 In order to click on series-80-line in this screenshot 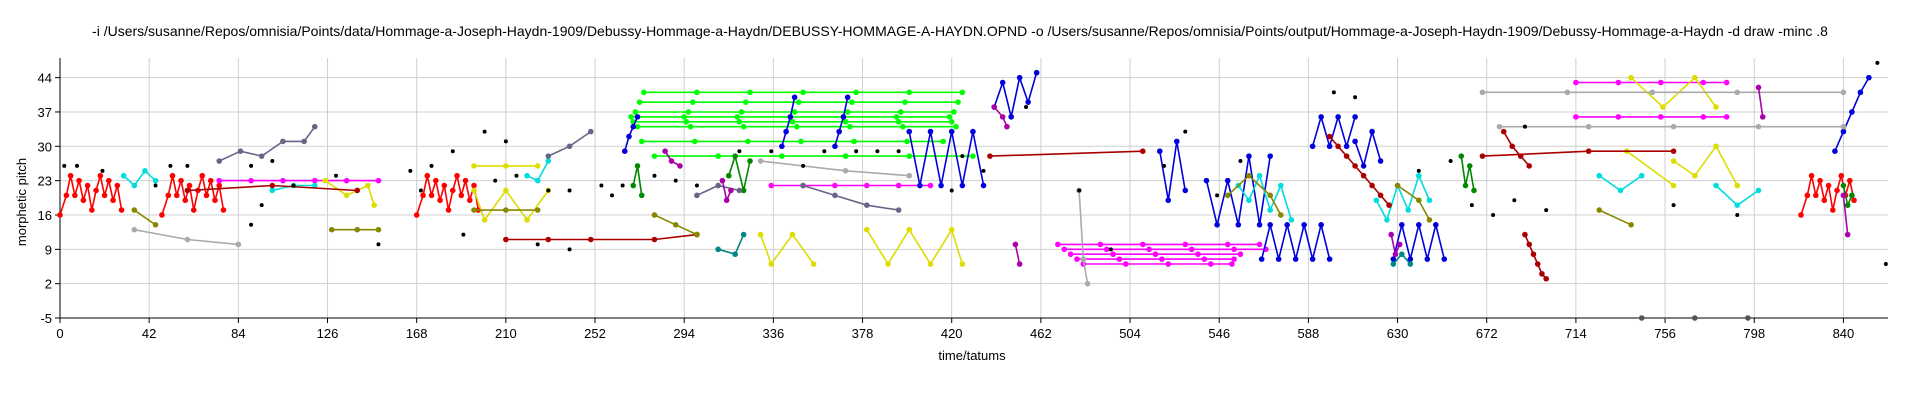, I will do `click(1017, 254)`.